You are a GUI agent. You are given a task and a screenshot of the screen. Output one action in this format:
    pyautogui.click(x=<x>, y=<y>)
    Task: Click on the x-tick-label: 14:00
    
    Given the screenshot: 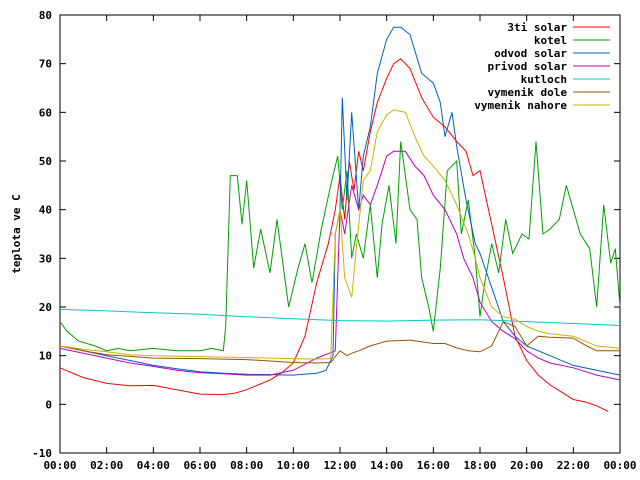 What is the action you would take?
    pyautogui.click(x=386, y=465)
    